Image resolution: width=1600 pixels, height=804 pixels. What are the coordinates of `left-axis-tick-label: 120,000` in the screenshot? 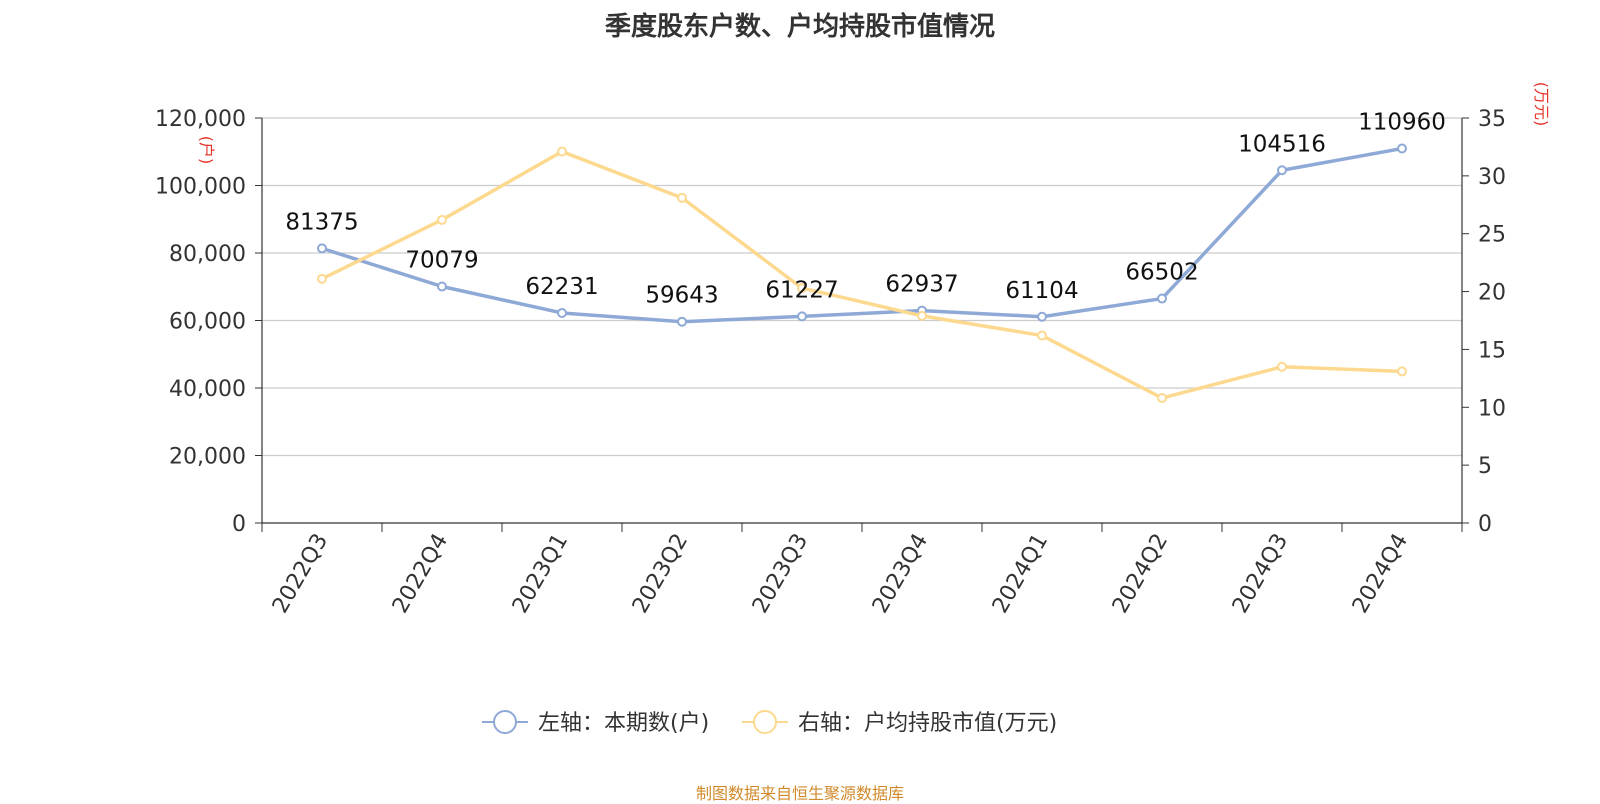 It's located at (200, 119).